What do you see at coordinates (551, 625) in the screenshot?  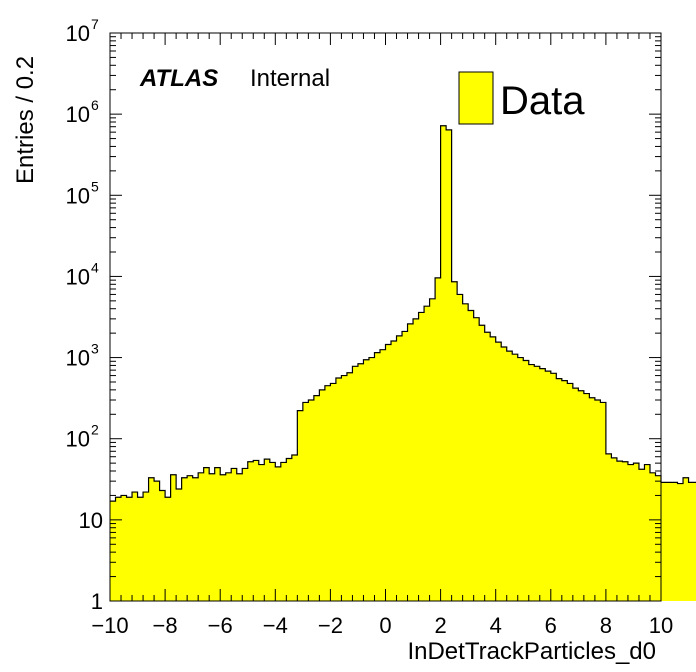 I see `x-tick-label: 6` at bounding box center [551, 625].